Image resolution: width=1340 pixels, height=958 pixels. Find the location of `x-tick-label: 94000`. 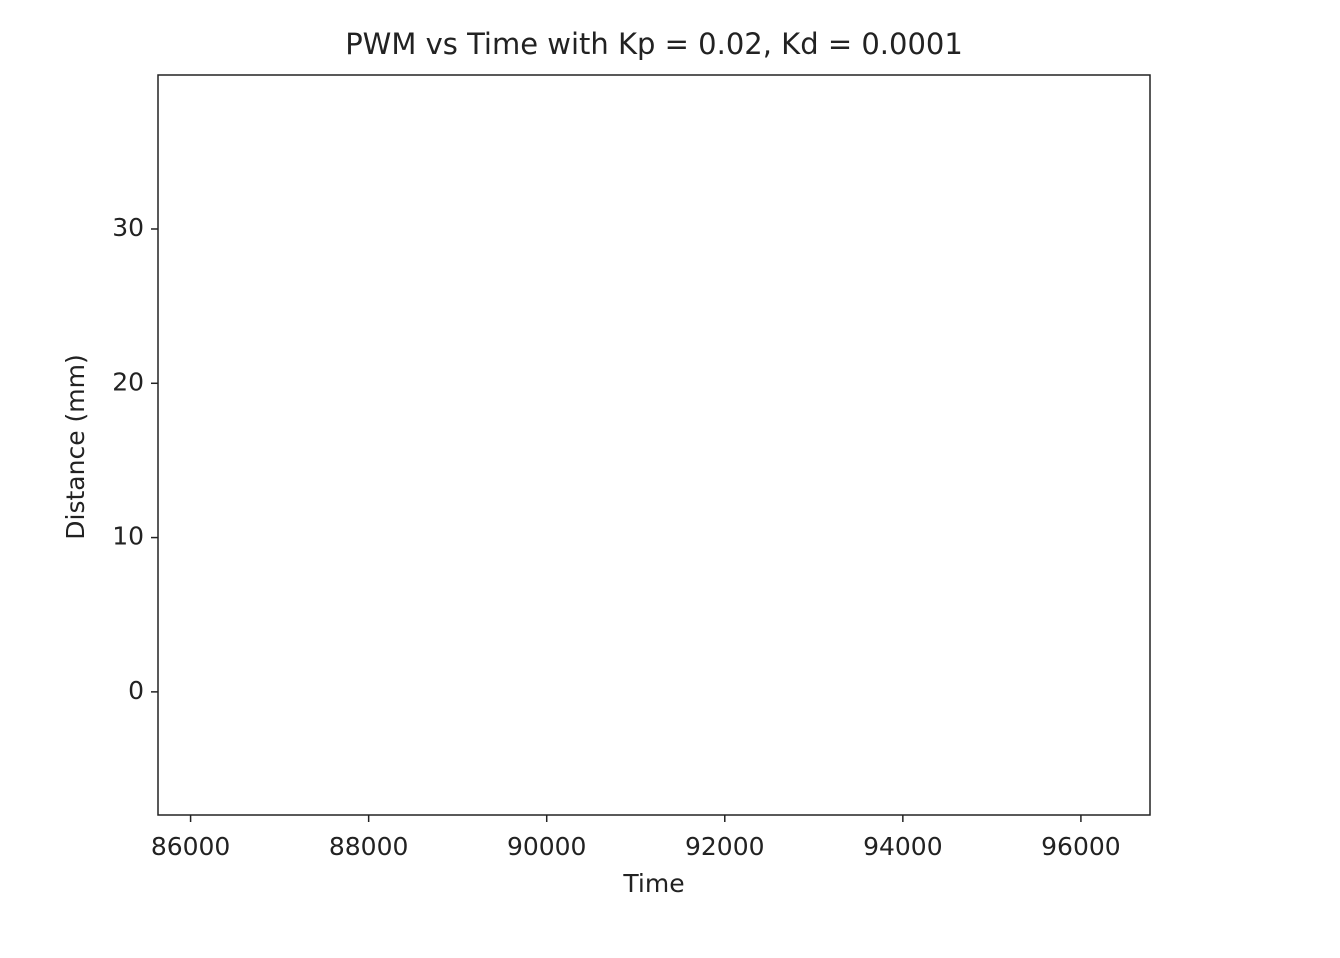

x-tick-label: 94000 is located at coordinates (903, 846).